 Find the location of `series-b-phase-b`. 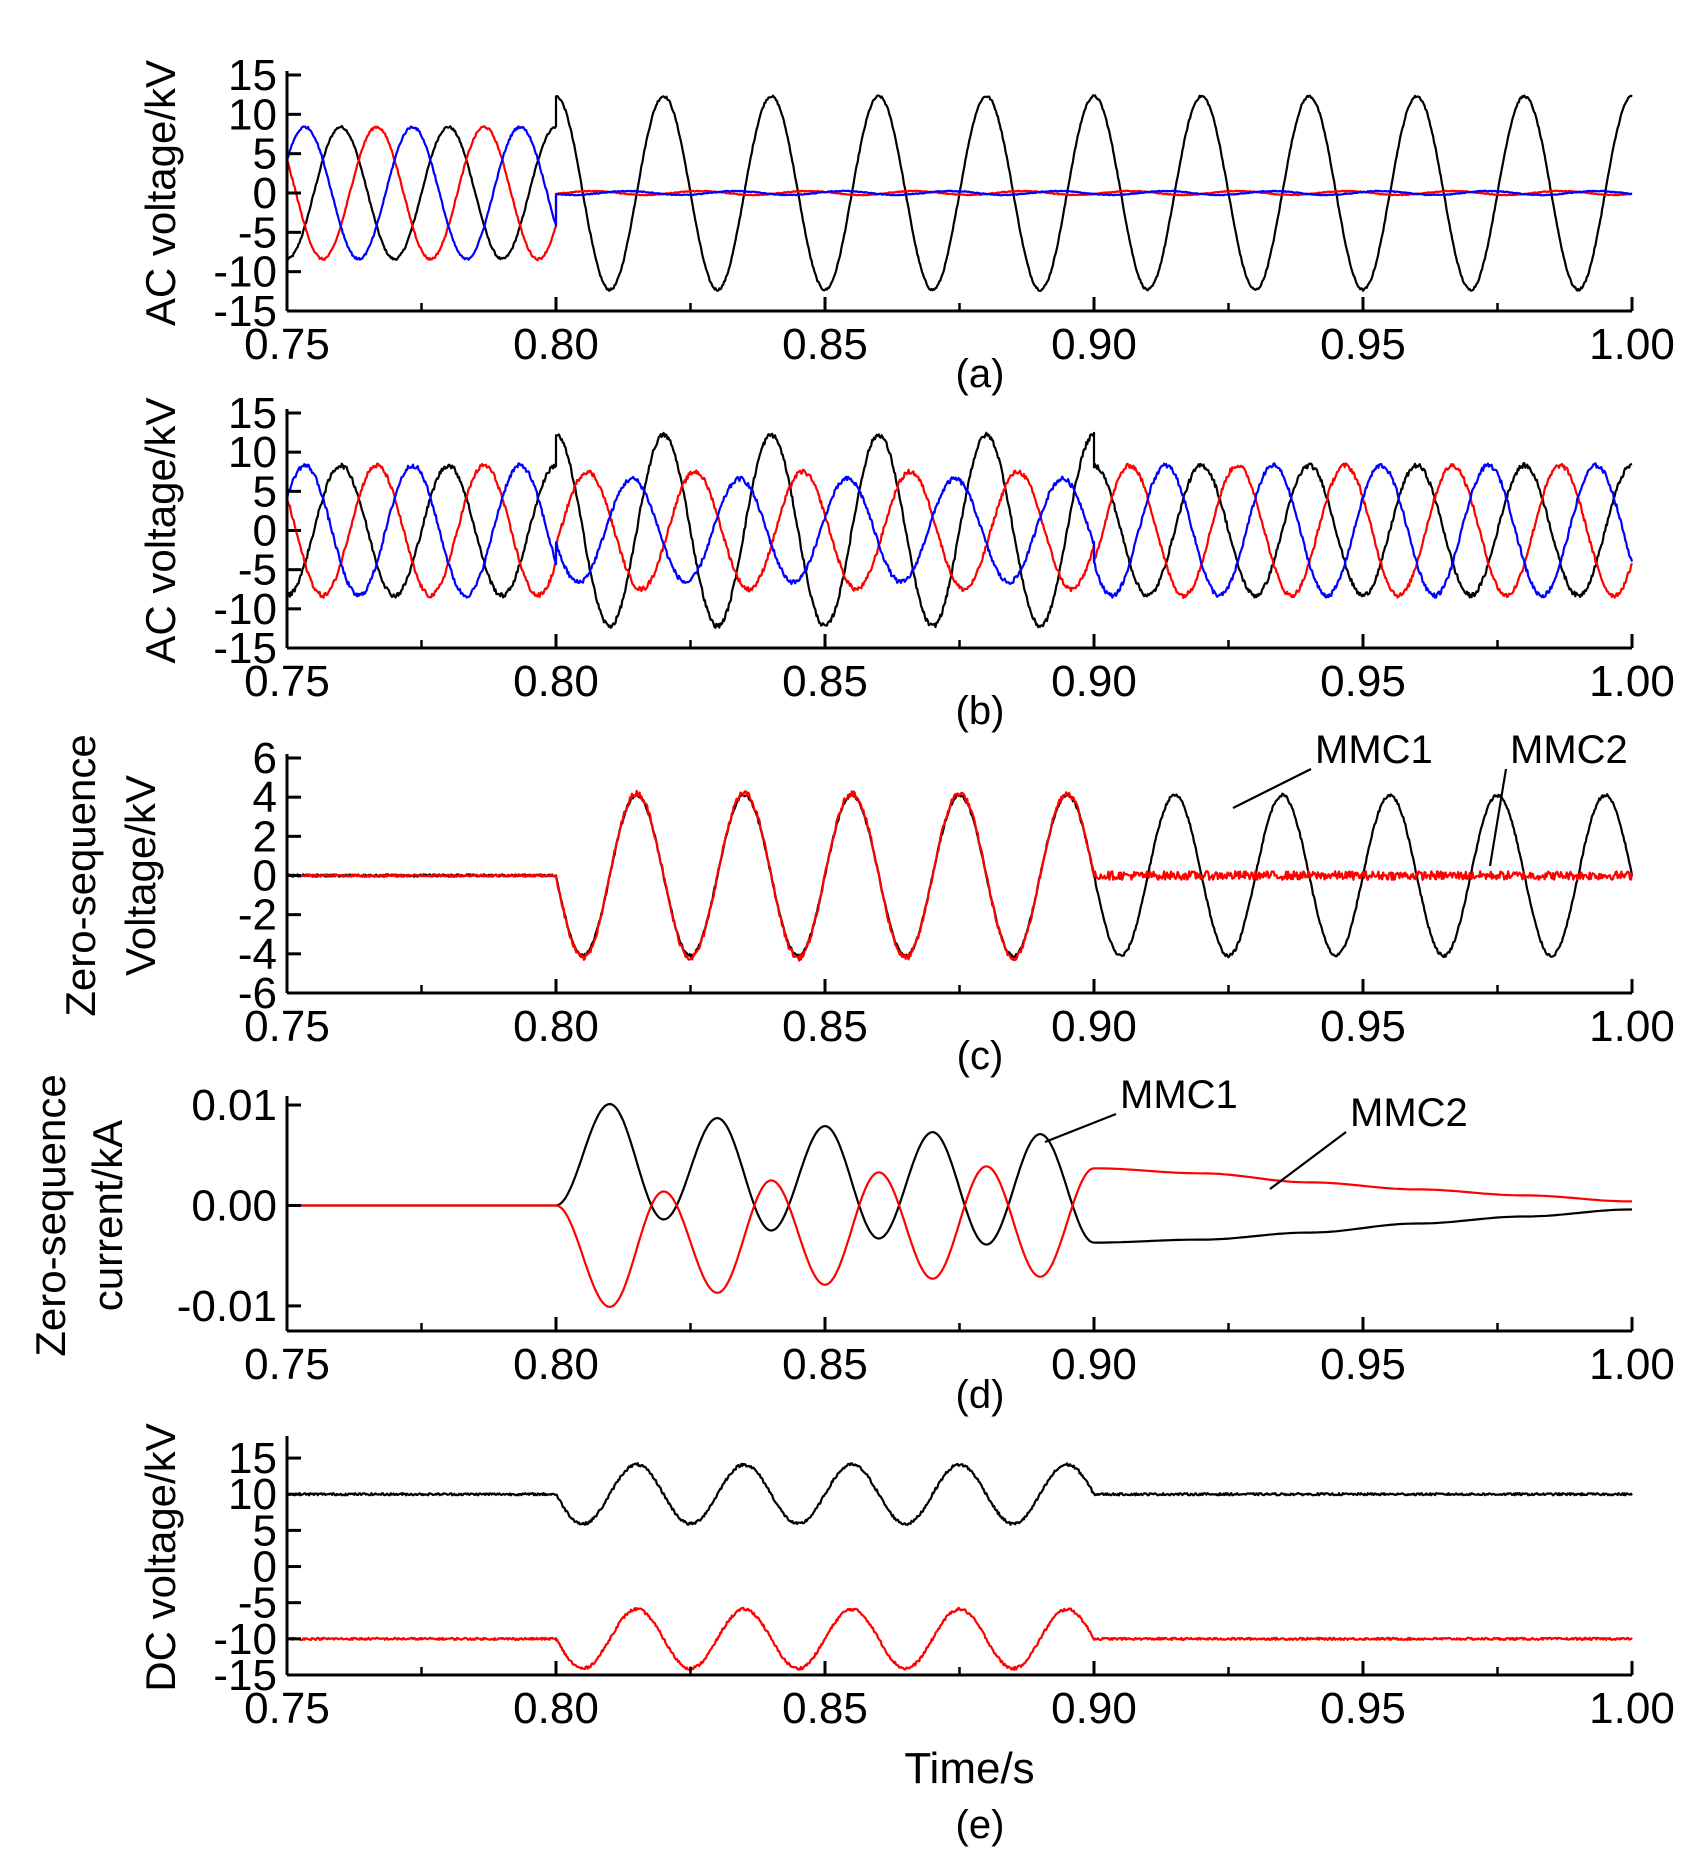

series-b-phase-b is located at coordinates (959, 530).